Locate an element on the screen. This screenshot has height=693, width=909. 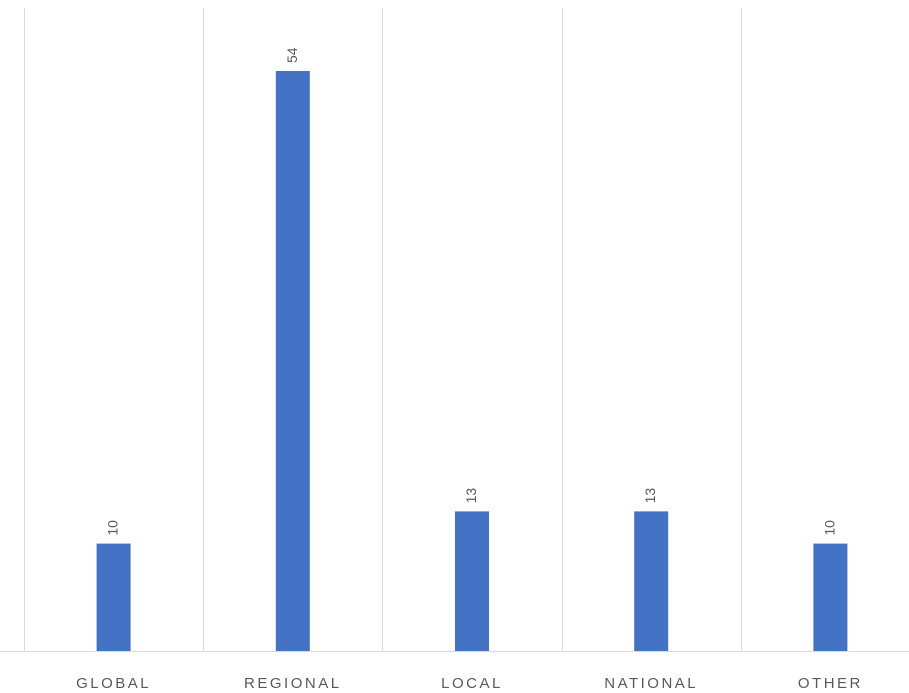
data-label-global: 10 is located at coordinates (113, 528).